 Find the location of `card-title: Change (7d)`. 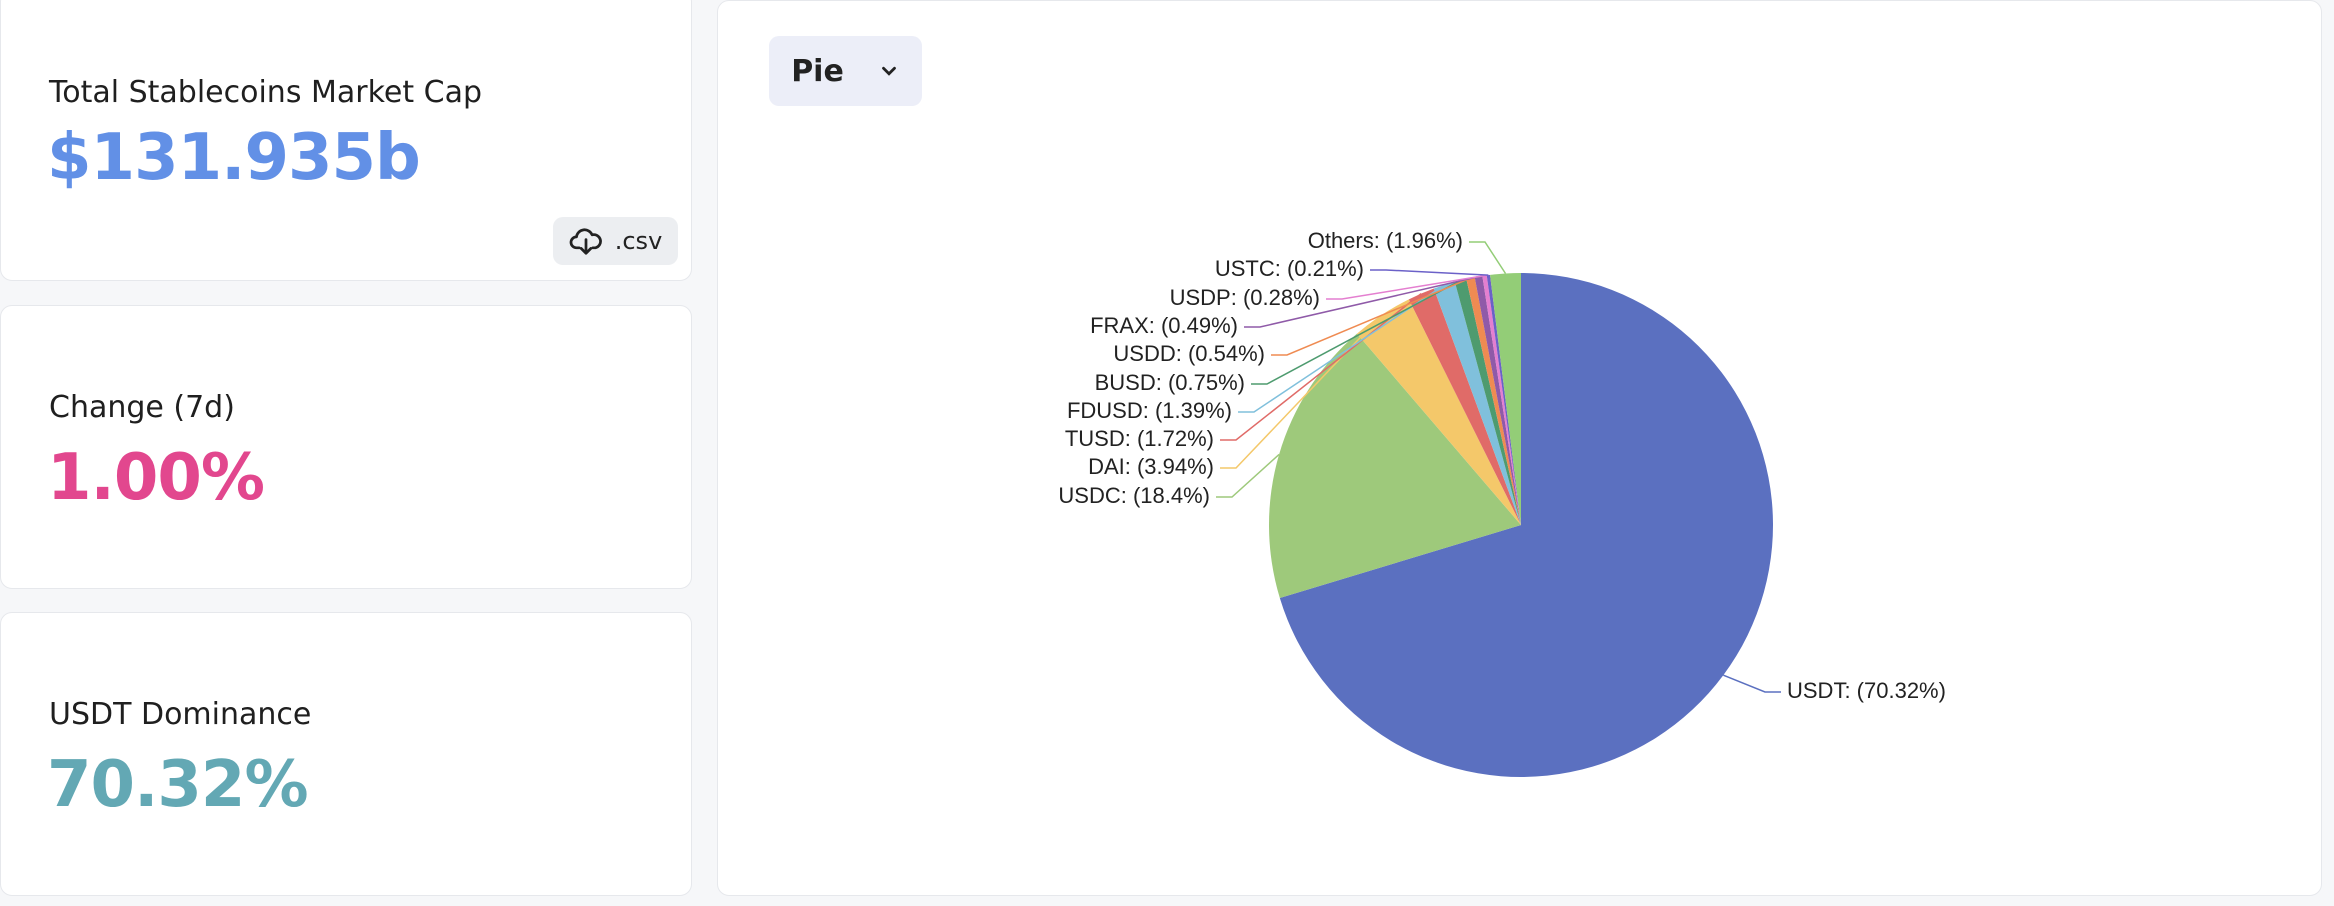

card-title: Change (7d) is located at coordinates (142, 407).